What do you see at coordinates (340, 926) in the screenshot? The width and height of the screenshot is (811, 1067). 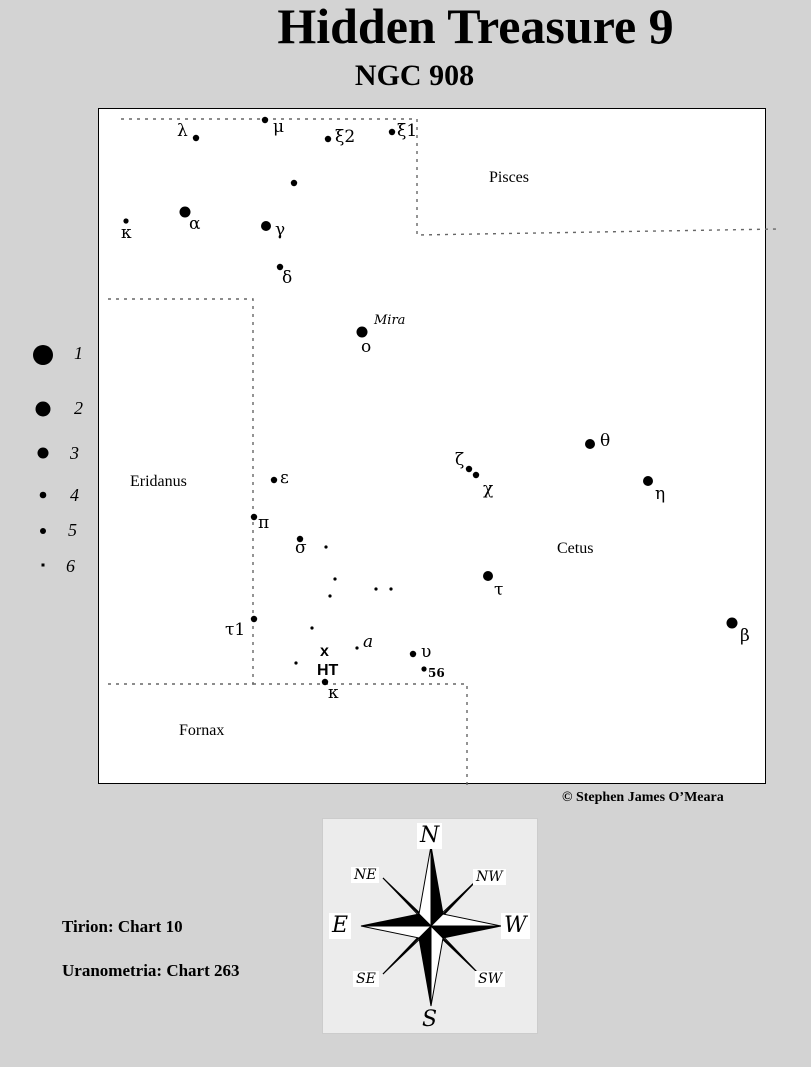 I see `compass-east: E` at bounding box center [340, 926].